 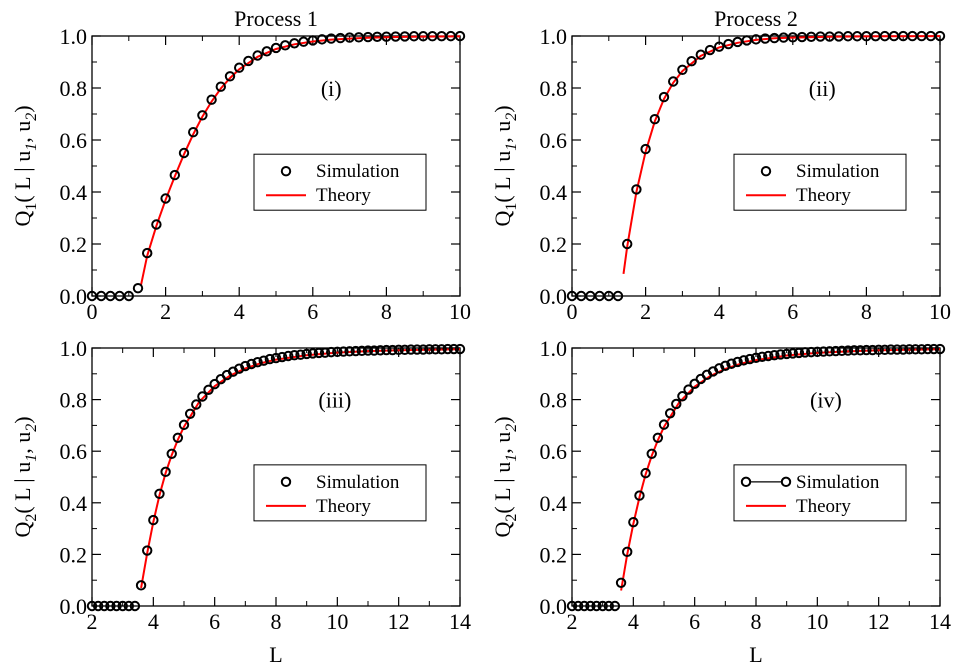 What do you see at coordinates (554, 36) in the screenshot?
I see `y-tick-label: 1.0` at bounding box center [554, 36].